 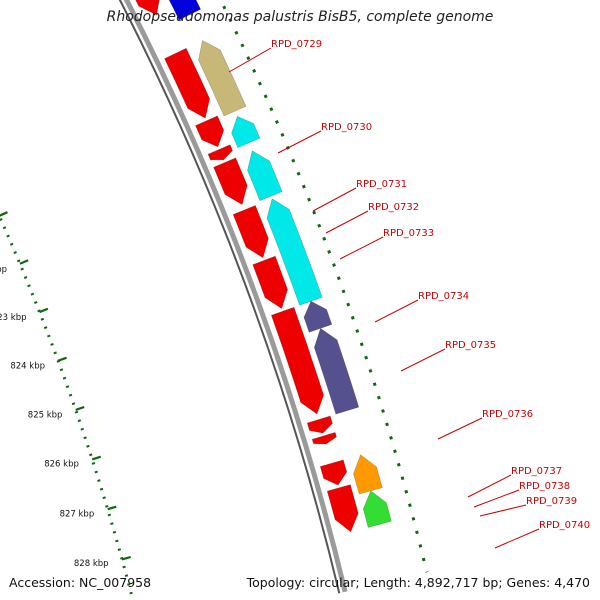 I want to click on ruler-tick-label: 827 kbp, so click(x=77, y=514).